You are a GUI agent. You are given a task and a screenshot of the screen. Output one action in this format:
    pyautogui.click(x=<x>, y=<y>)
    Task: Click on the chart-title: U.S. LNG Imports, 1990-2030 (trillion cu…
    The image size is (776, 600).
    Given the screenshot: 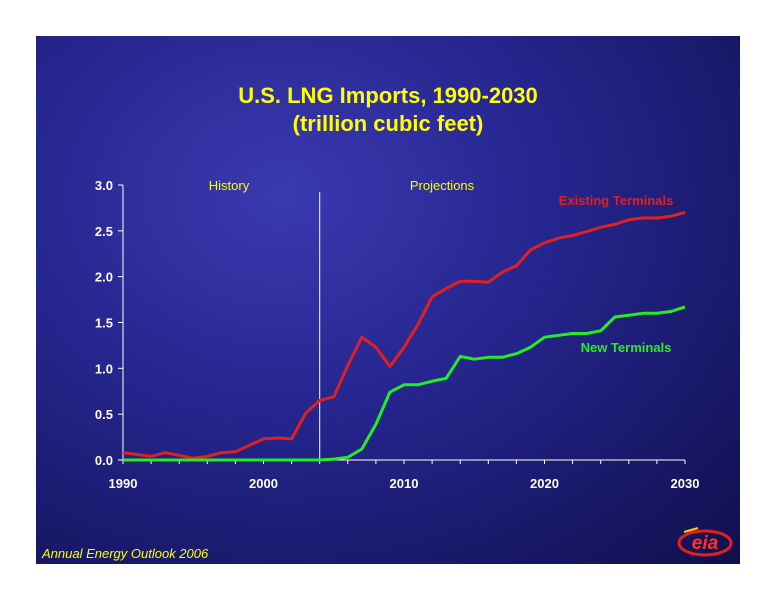 What is the action you would take?
    pyautogui.click(x=388, y=110)
    